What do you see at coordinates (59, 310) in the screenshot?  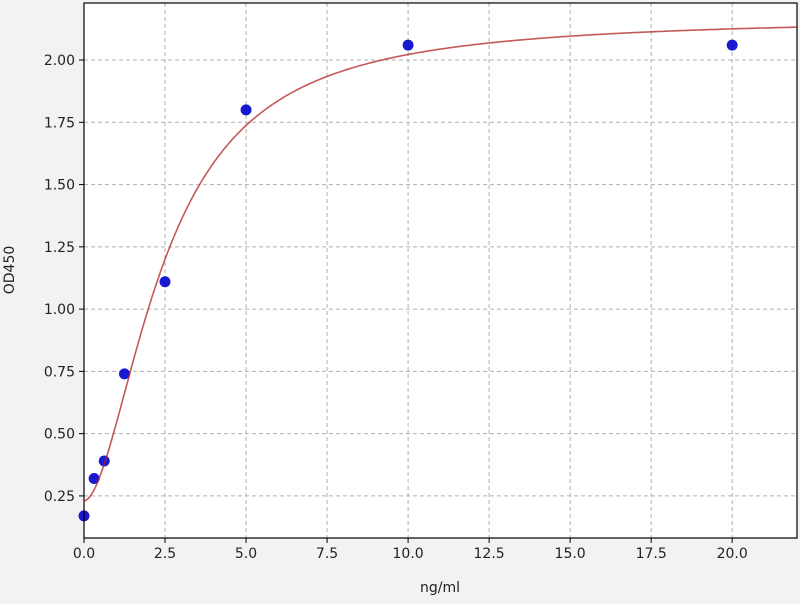 I see `y-tick-label: 1.00` at bounding box center [59, 310].